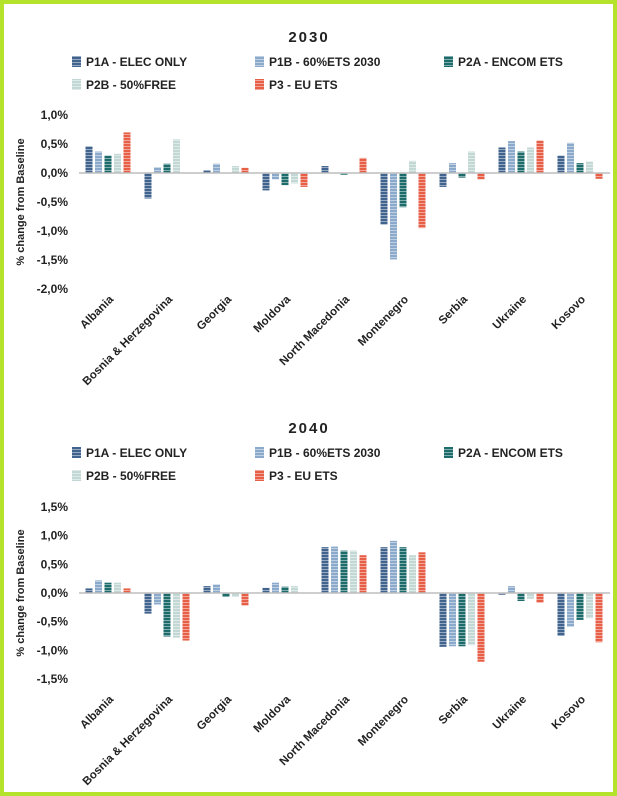 The width and height of the screenshot is (617, 796). I want to click on y-tick-label: -0,5%, so click(53, 202).